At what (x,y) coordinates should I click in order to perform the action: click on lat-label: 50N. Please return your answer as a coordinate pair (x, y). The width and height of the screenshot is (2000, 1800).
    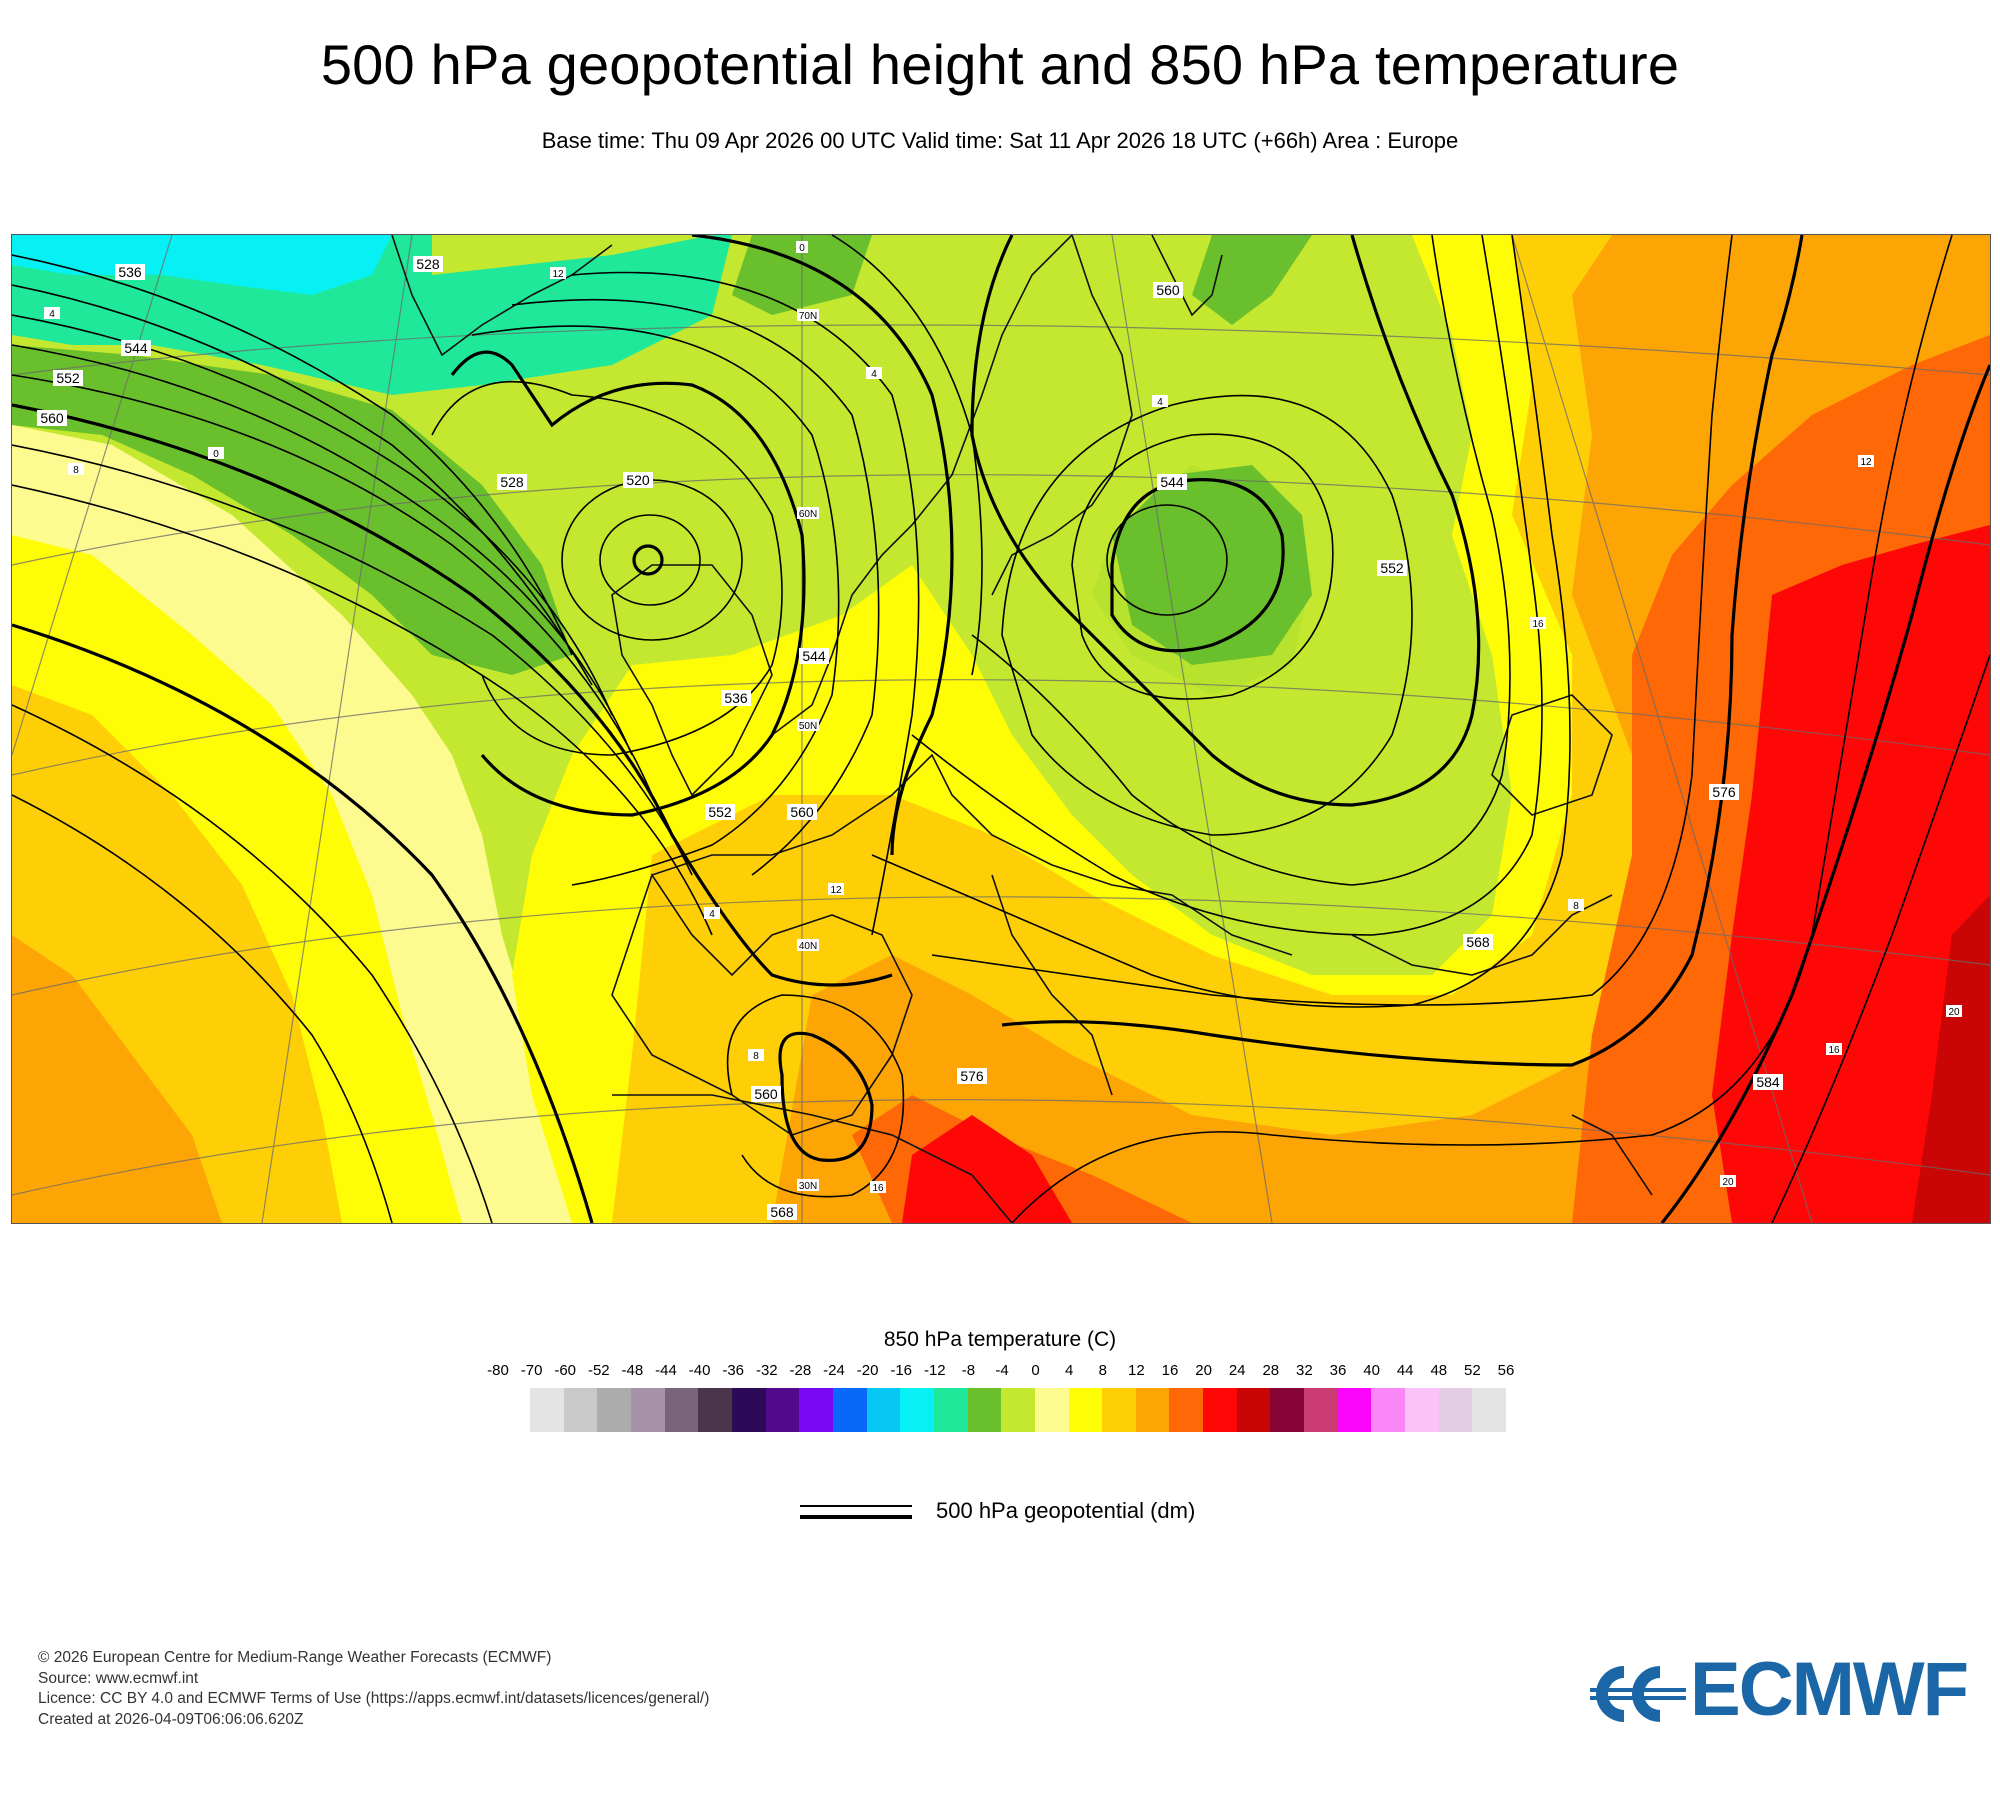
    Looking at the image, I should click on (808, 726).